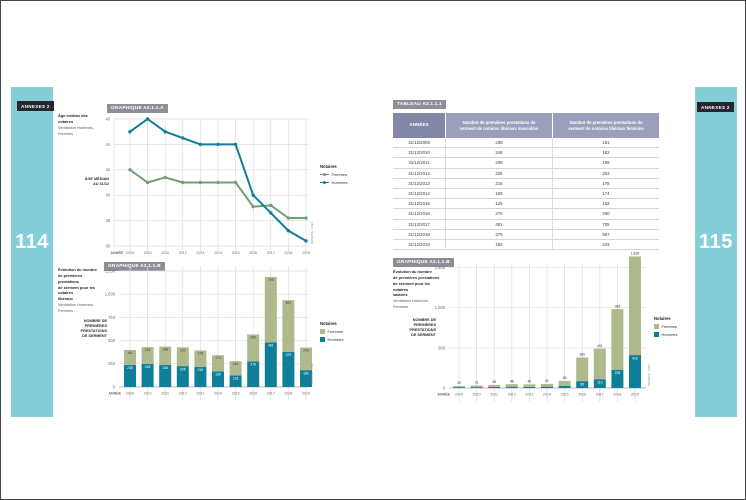 This screenshot has height=500, width=746. I want to click on svg-text: 225, so click(183, 369).